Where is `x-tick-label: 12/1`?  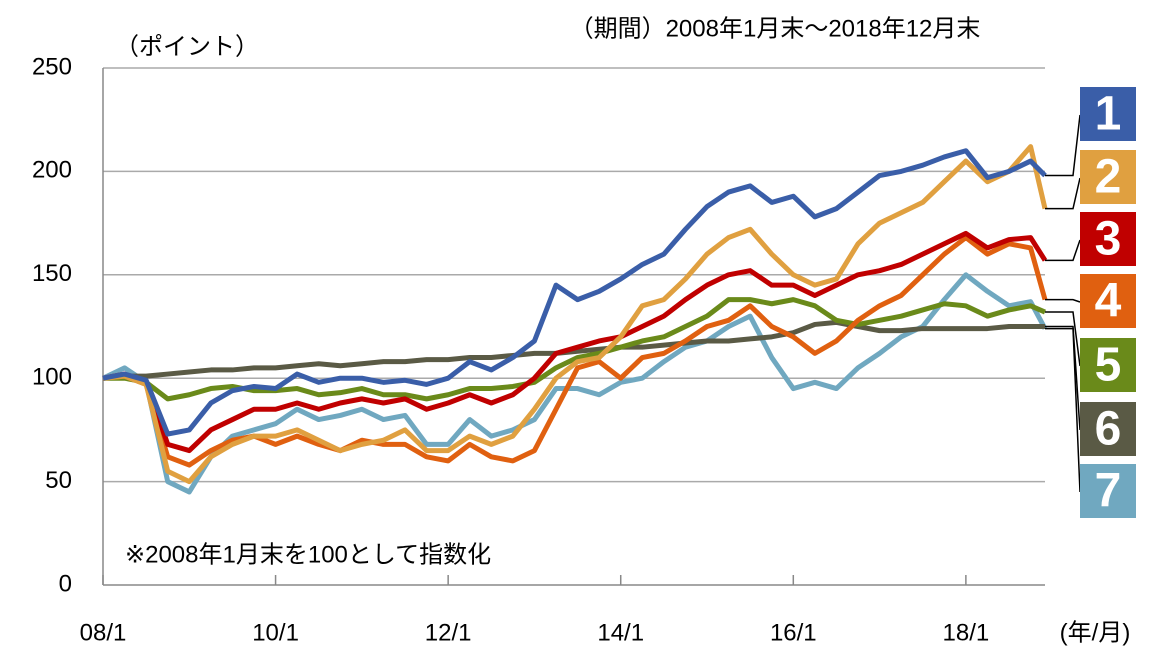
x-tick-label: 12/1 is located at coordinates (448, 632).